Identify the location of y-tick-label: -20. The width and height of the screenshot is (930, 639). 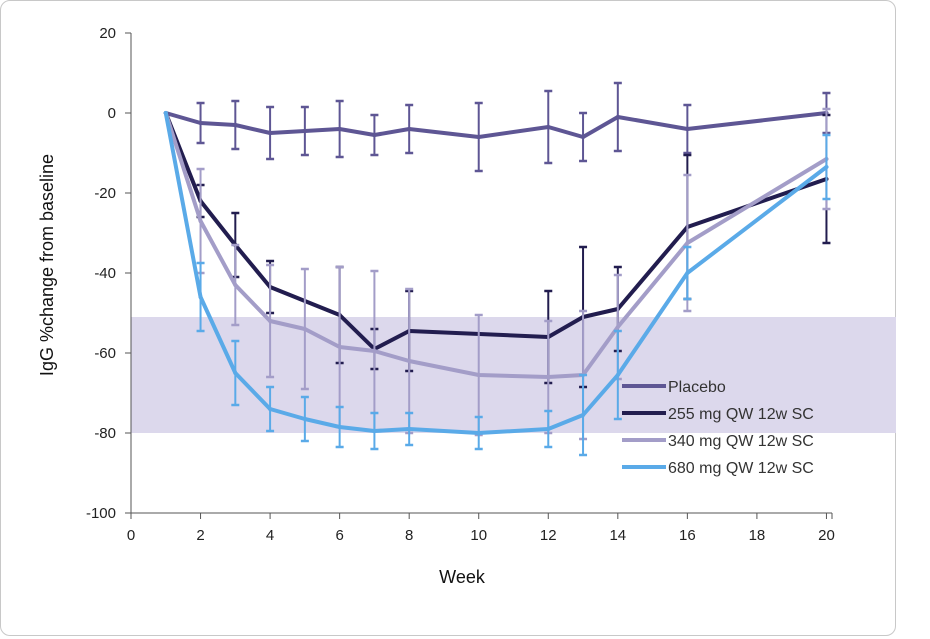
(105, 193).